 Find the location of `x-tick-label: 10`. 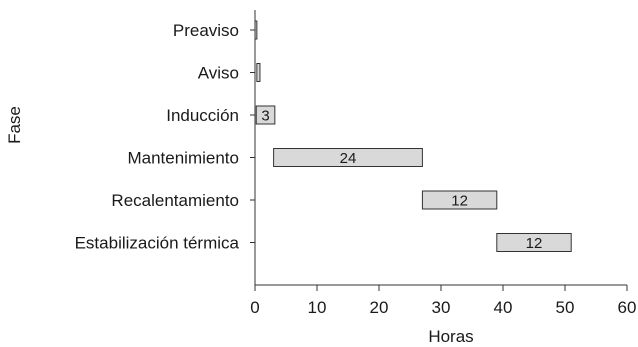

x-tick-label: 10 is located at coordinates (317, 307).